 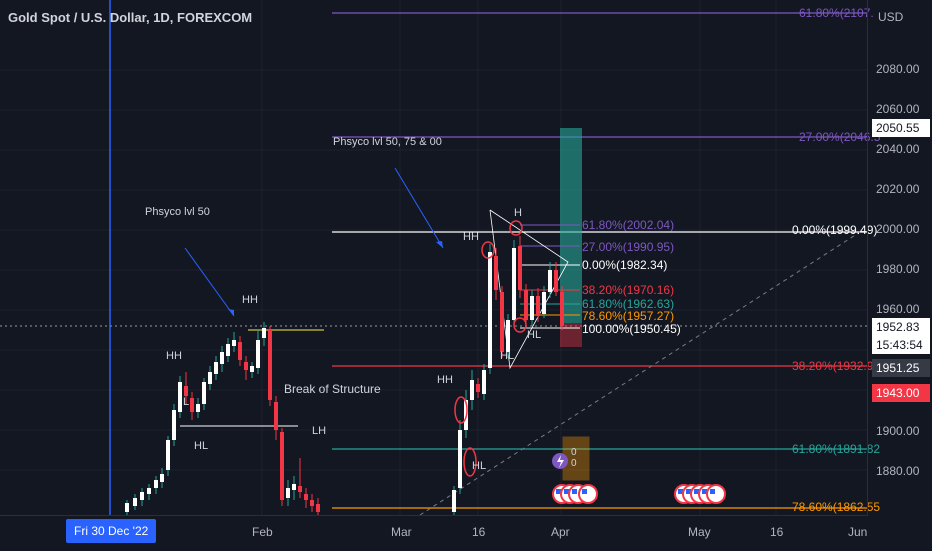 I want to click on target-loss-box, so click(x=571, y=335).